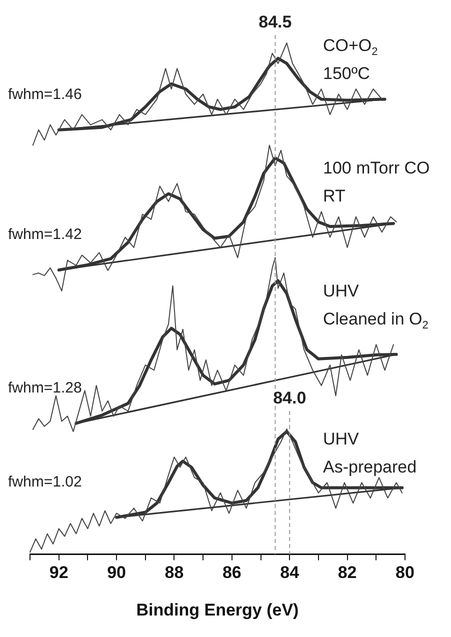 The width and height of the screenshot is (451, 637). I want to click on x-tick-label: 84, so click(290, 572).